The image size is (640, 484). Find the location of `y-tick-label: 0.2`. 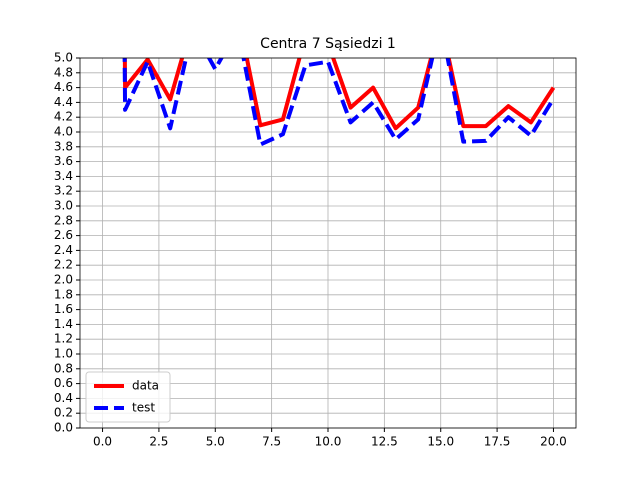

y-tick-label: 0.2 is located at coordinates (63, 413).